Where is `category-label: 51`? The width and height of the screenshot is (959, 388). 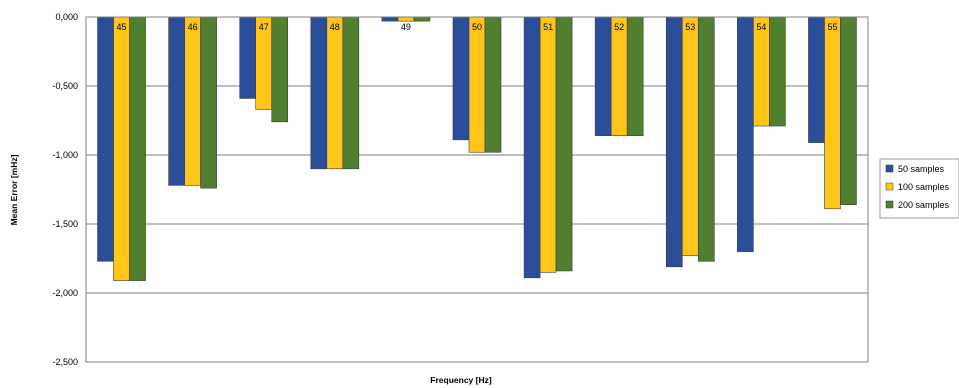
category-label: 51 is located at coordinates (548, 27).